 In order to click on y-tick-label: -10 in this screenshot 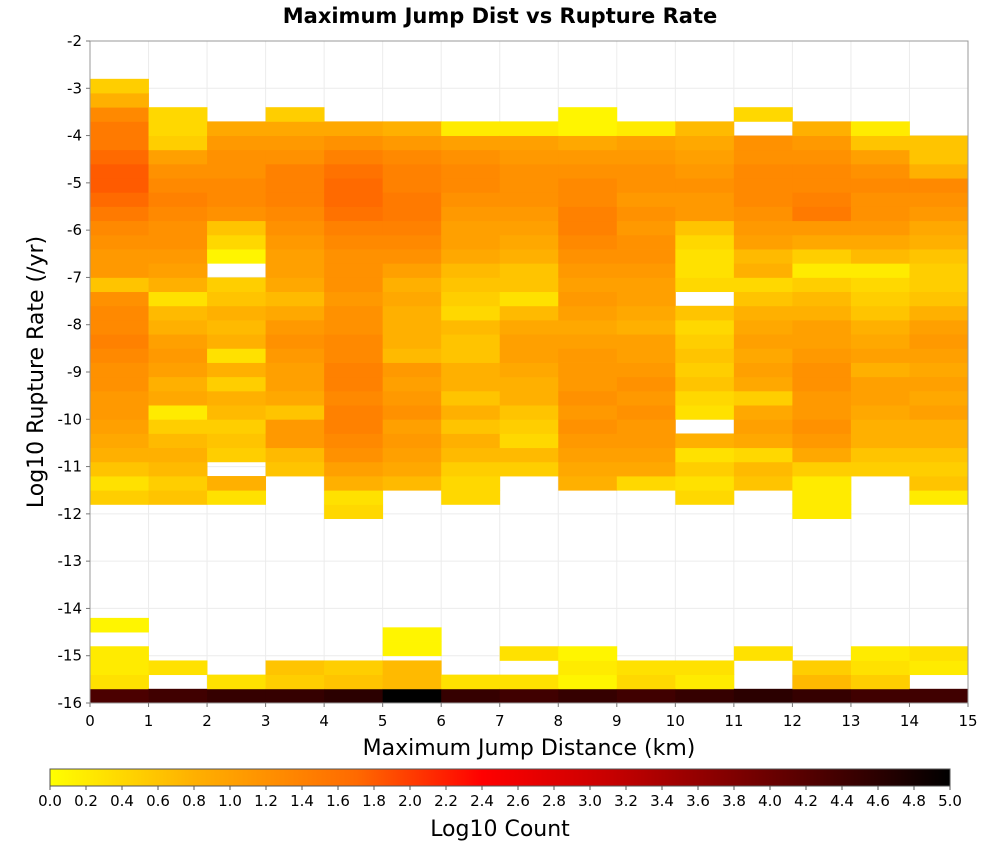, I will do `click(70, 419)`.